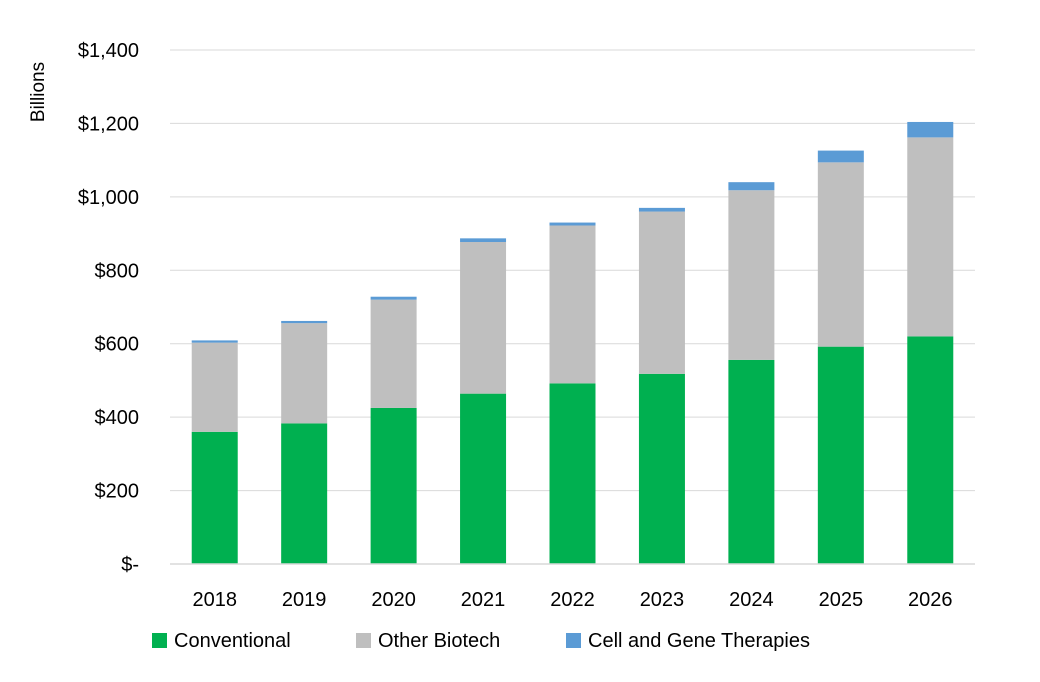  I want to click on y-tick-label: $1,200, so click(108, 124).